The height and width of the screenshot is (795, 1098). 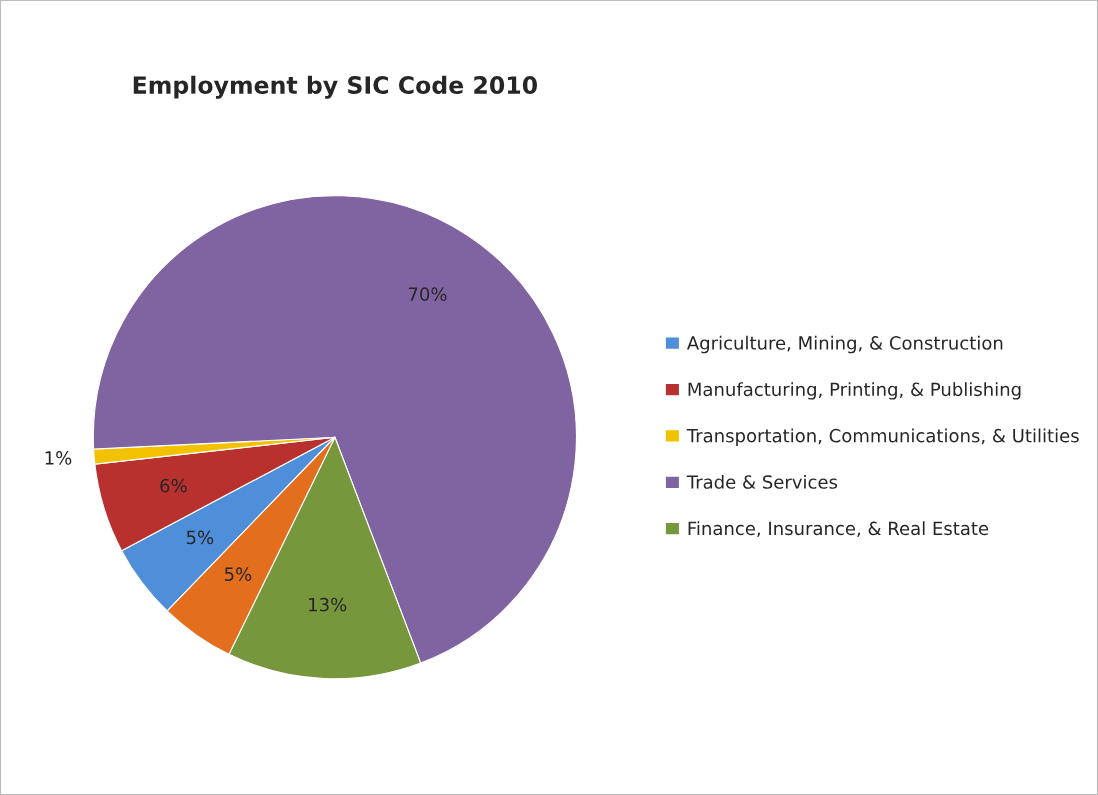 What do you see at coordinates (882, 437) in the screenshot?
I see `legend-label: Transportation, Communications, & Utilities` at bounding box center [882, 437].